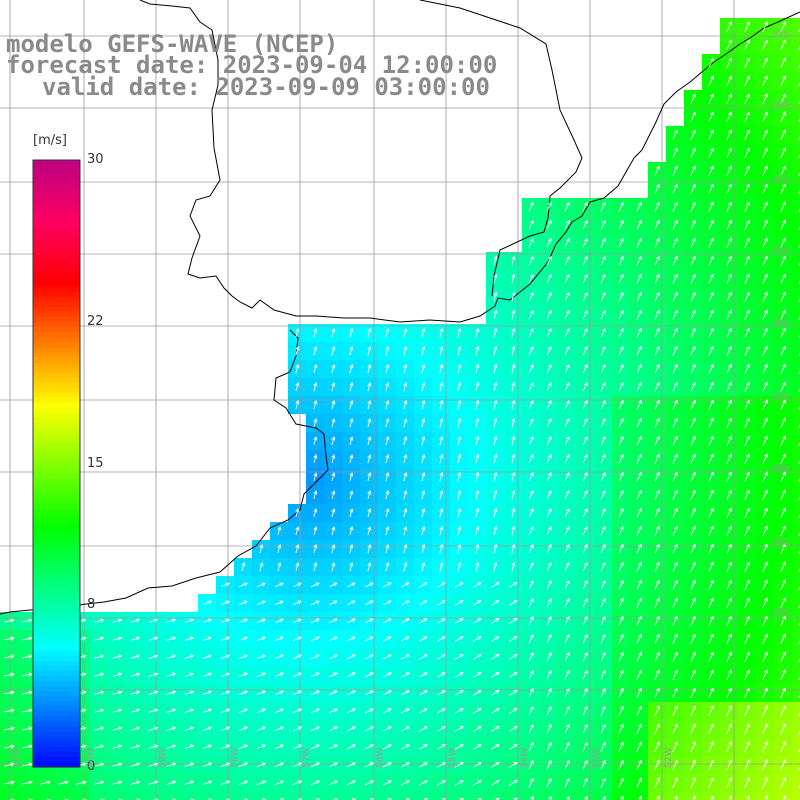 The width and height of the screenshot is (800, 800). Describe the element at coordinates (781, 105) in the screenshot. I see `lat-label: 33S` at that location.